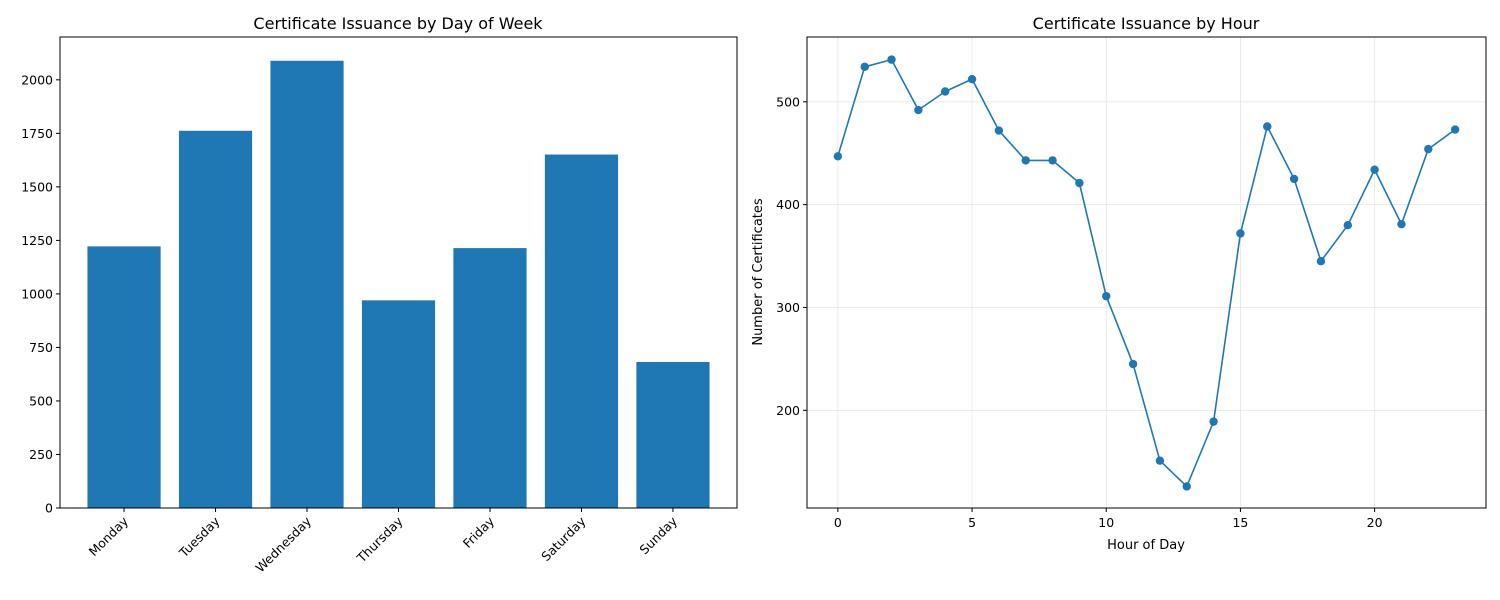 The width and height of the screenshot is (1500, 600). Describe the element at coordinates (788, 204) in the screenshot. I see `line-y-tick-label: 400` at that location.